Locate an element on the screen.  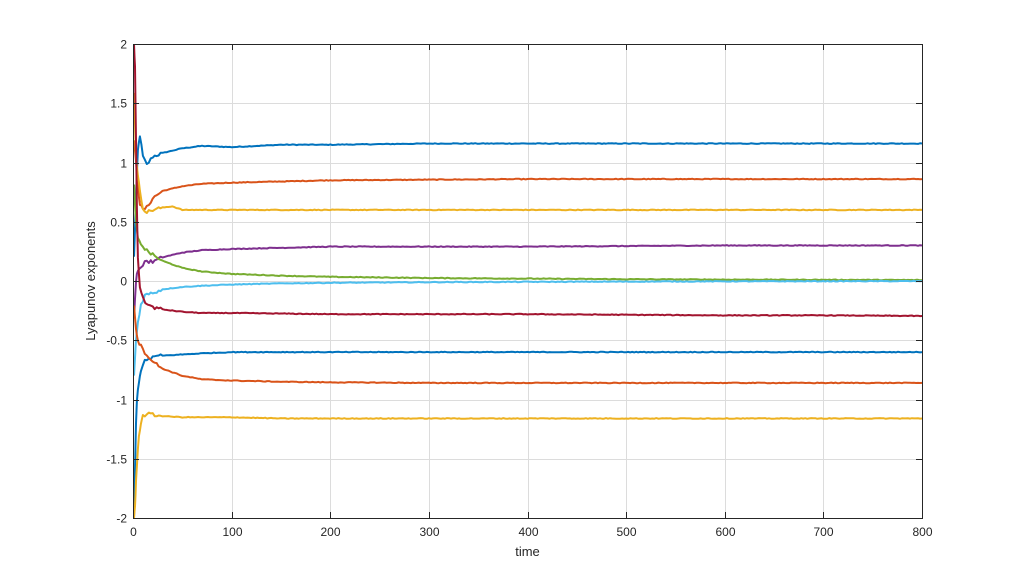
x-tick-label: 200 is located at coordinates (330, 532).